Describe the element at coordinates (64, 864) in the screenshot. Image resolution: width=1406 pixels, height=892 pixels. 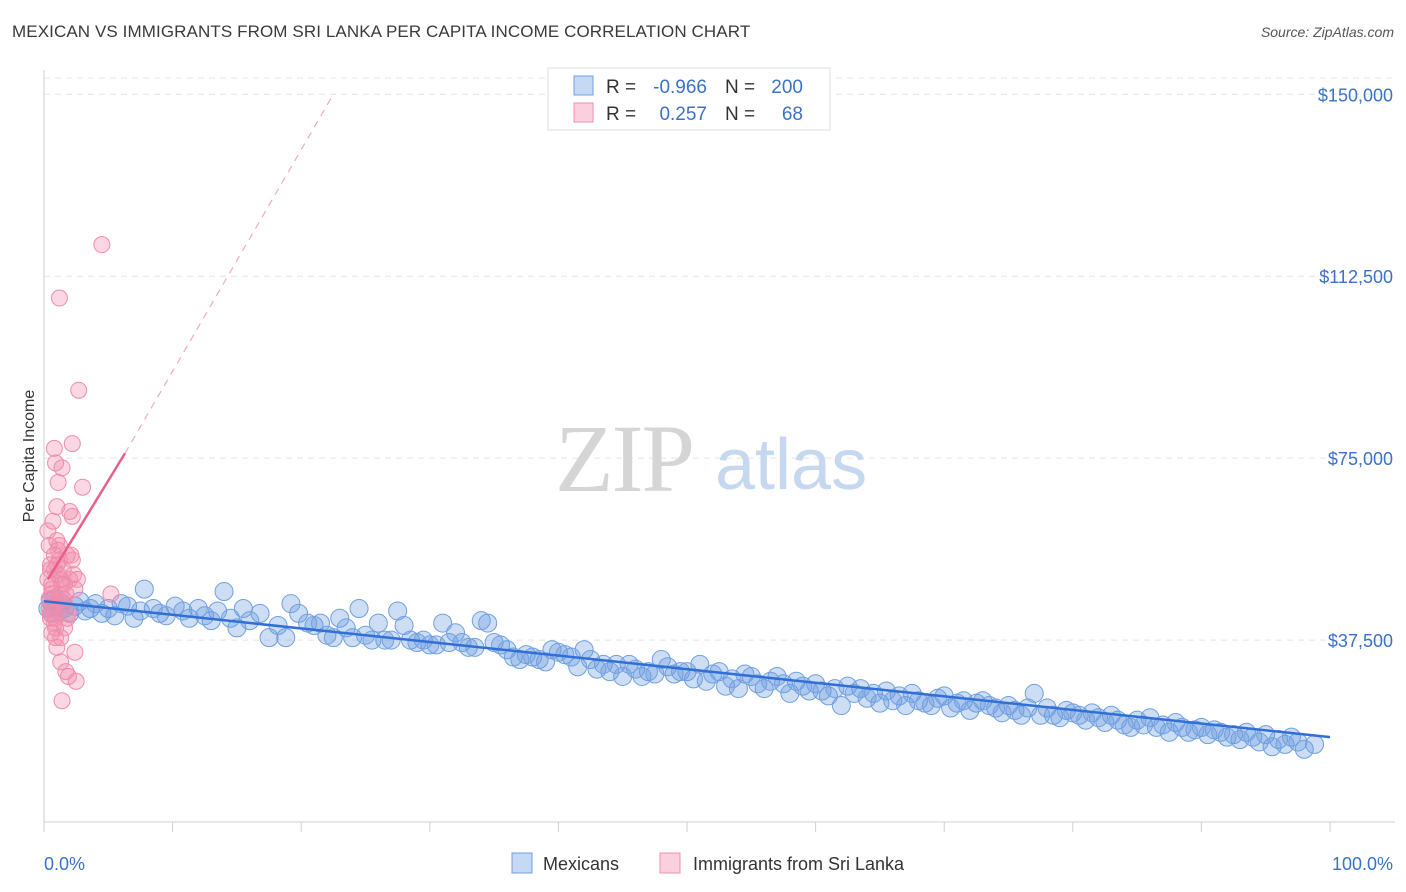
I see `x-tick-label: 0.0%` at that location.